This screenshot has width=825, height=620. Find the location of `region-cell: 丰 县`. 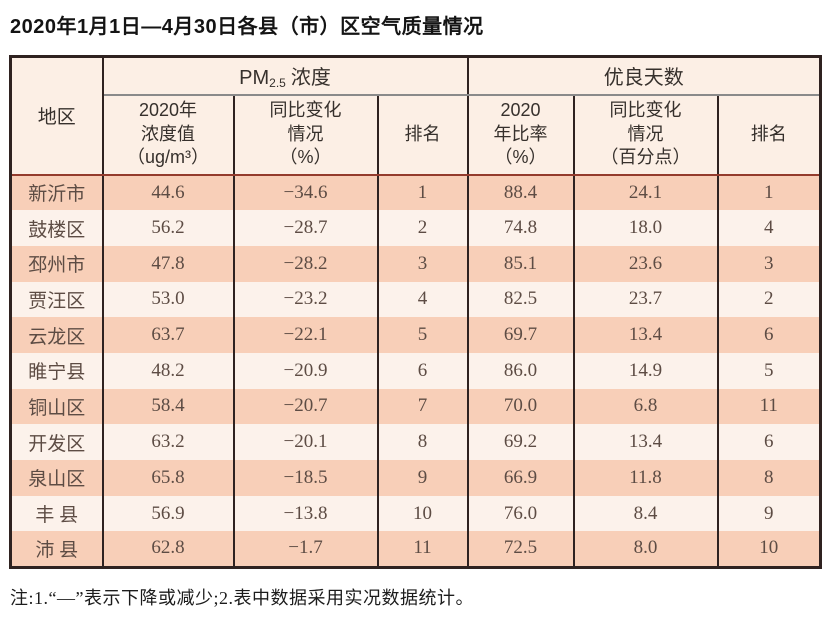

region-cell: 丰 县 is located at coordinates (56, 513).